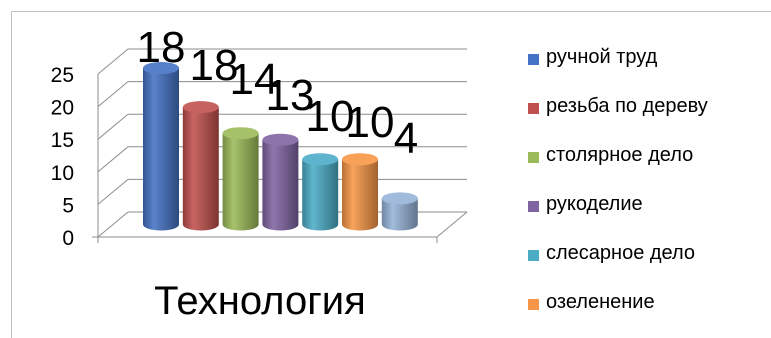 This screenshot has height=338, width=771. Describe the element at coordinates (68, 238) in the screenshot. I see `y-tick-label: 0` at that location.